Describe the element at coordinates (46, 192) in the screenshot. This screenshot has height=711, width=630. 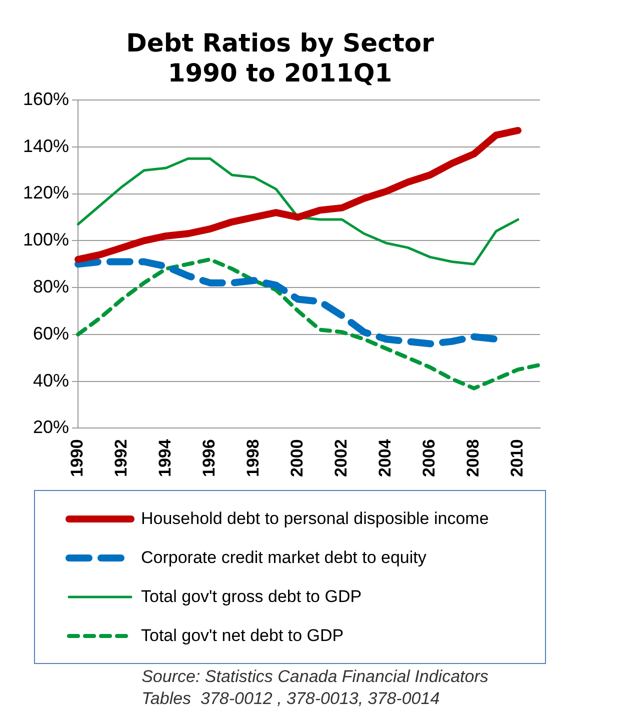
I see `y-tick-label: 120%` at that location.